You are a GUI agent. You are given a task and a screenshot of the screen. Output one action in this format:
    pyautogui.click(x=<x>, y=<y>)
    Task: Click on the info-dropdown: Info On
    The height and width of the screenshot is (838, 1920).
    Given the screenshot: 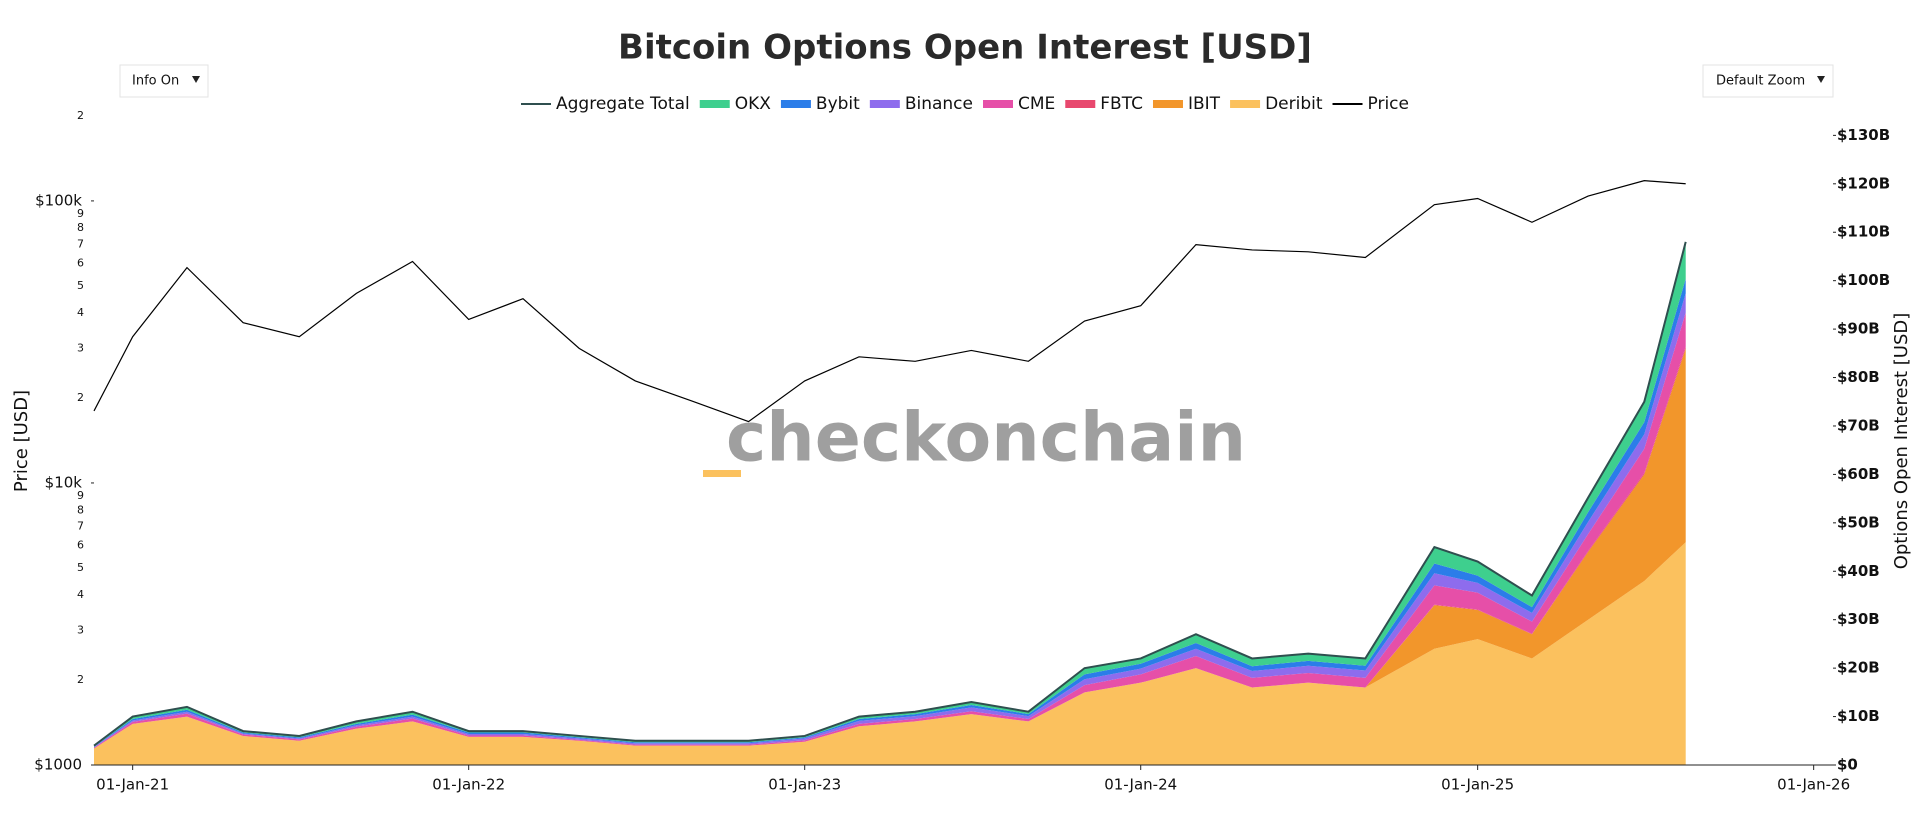 What is the action you would take?
    pyautogui.click(x=164, y=81)
    